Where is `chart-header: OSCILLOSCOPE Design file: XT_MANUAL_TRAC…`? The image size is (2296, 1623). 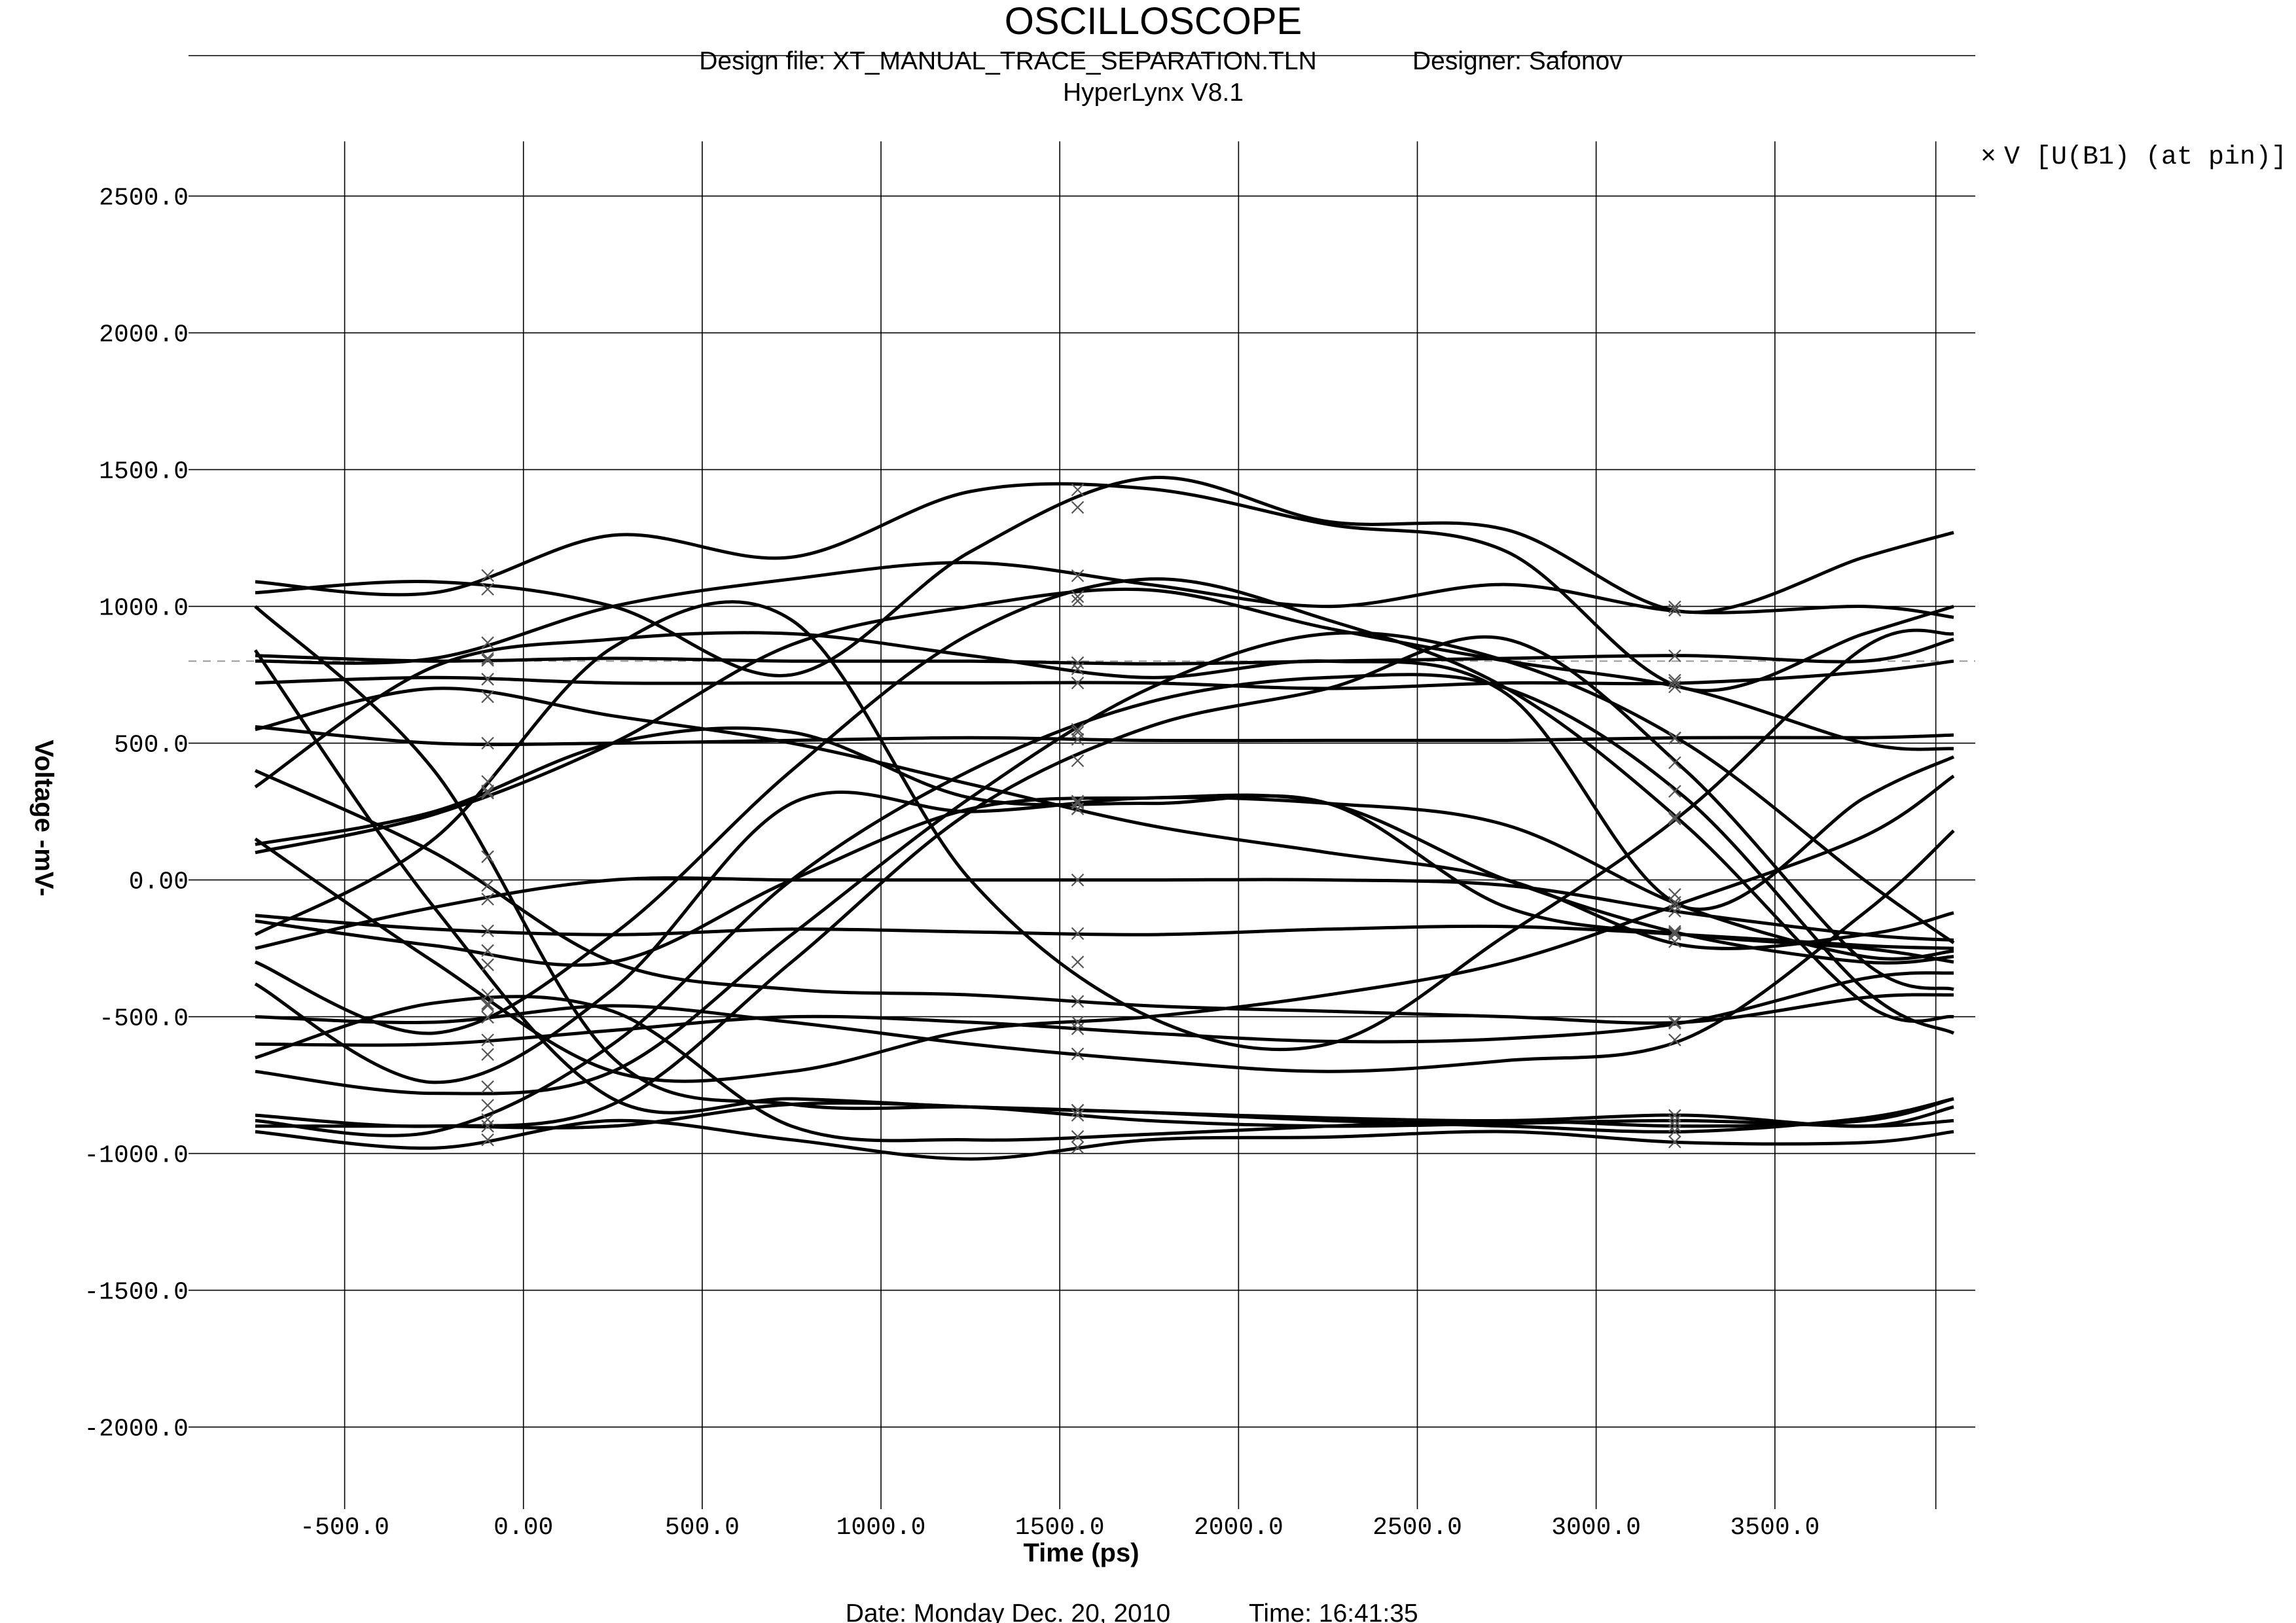 chart-header: OSCILLOSCOPE Design file: XT_MANUAL_TRAC… is located at coordinates (1081, 53).